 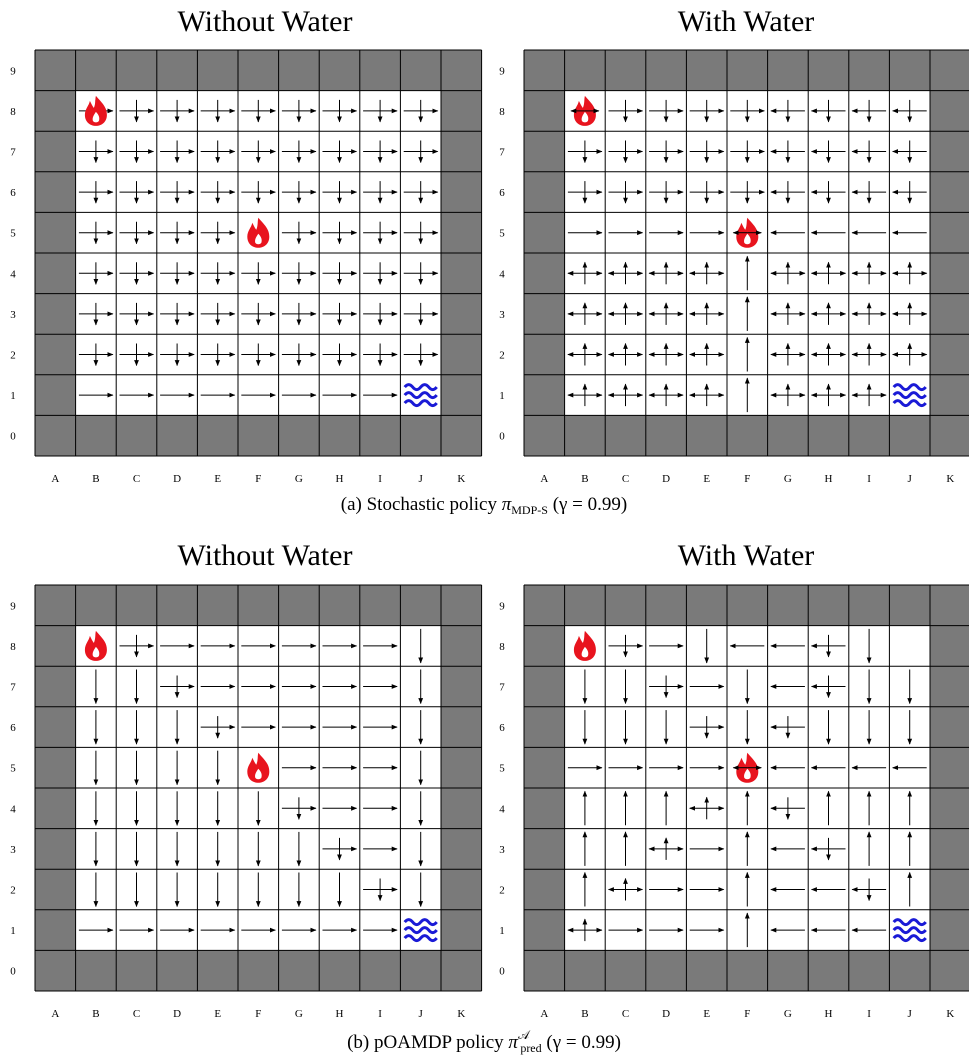 What do you see at coordinates (13, 396) in the screenshot?
I see `row-label: 1` at bounding box center [13, 396].